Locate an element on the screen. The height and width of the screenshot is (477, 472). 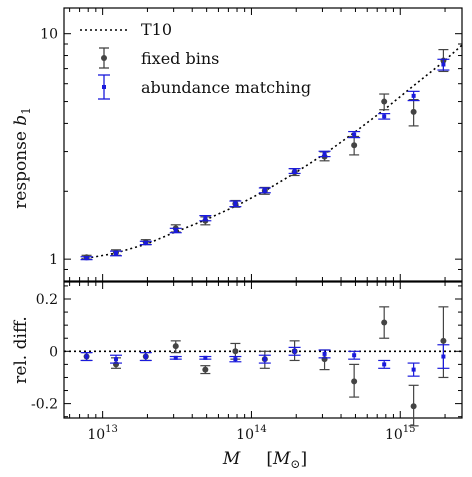
legend: T10 fixed bins abundance matching is located at coordinates (195, 60).